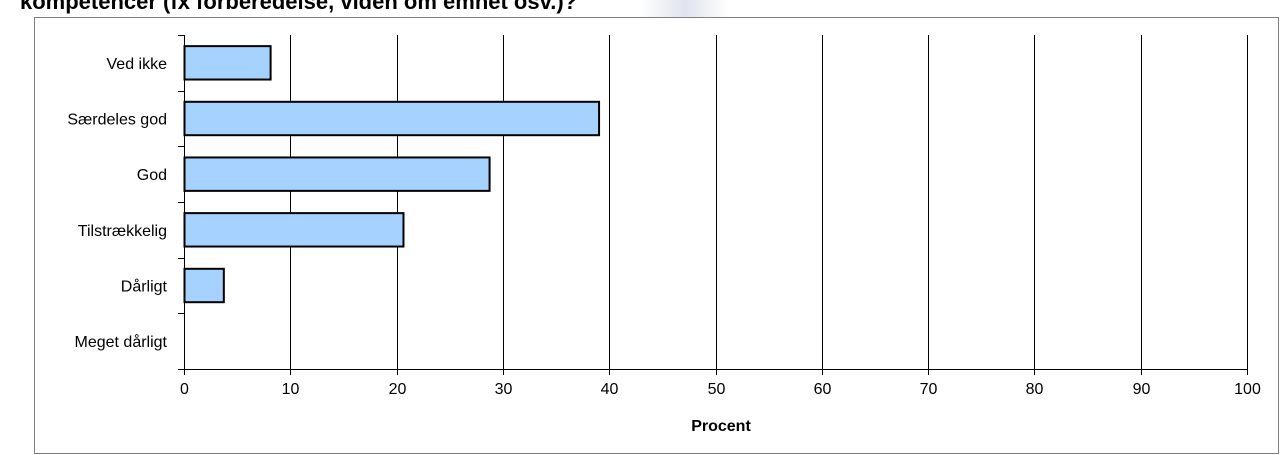 This screenshot has height=455, width=1283. Describe the element at coordinates (610, 389) in the screenshot. I see `x-tick-label: 40` at that location.